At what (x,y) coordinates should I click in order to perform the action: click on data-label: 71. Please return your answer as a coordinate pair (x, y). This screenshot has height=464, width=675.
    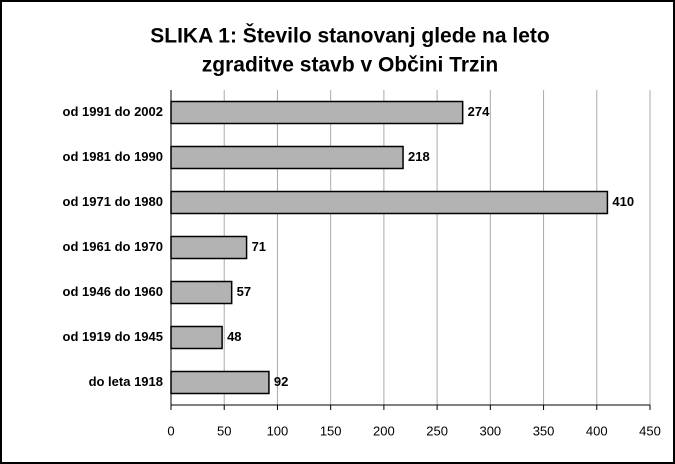
    Looking at the image, I should click on (259, 246).